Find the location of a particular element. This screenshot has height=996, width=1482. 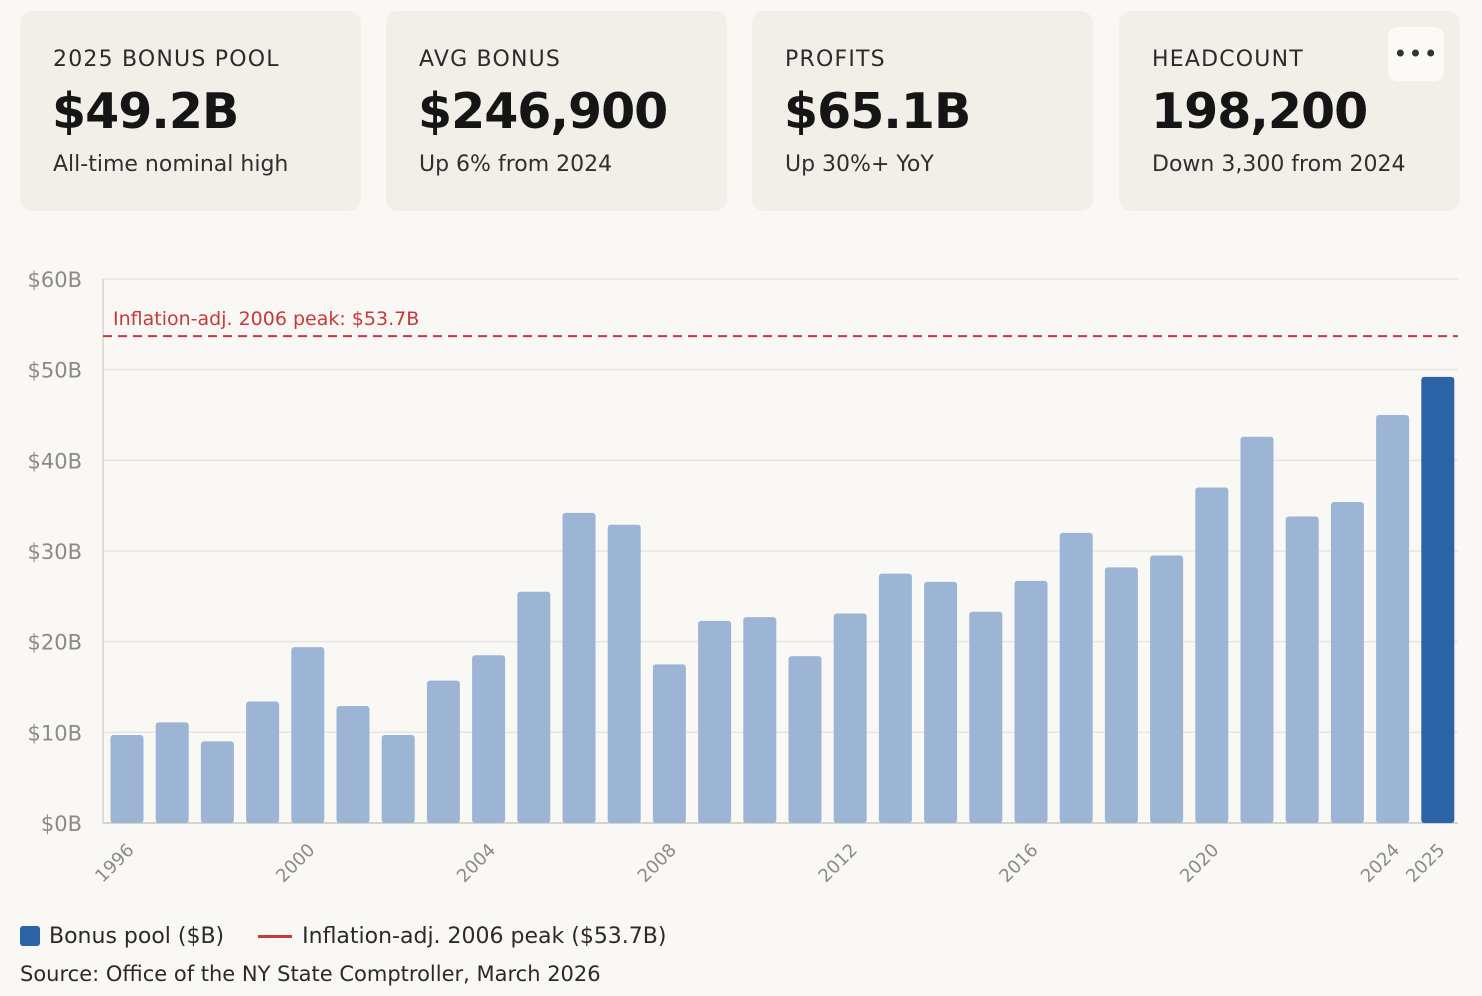

x-tick-label: 2024 is located at coordinates (1380, 863).